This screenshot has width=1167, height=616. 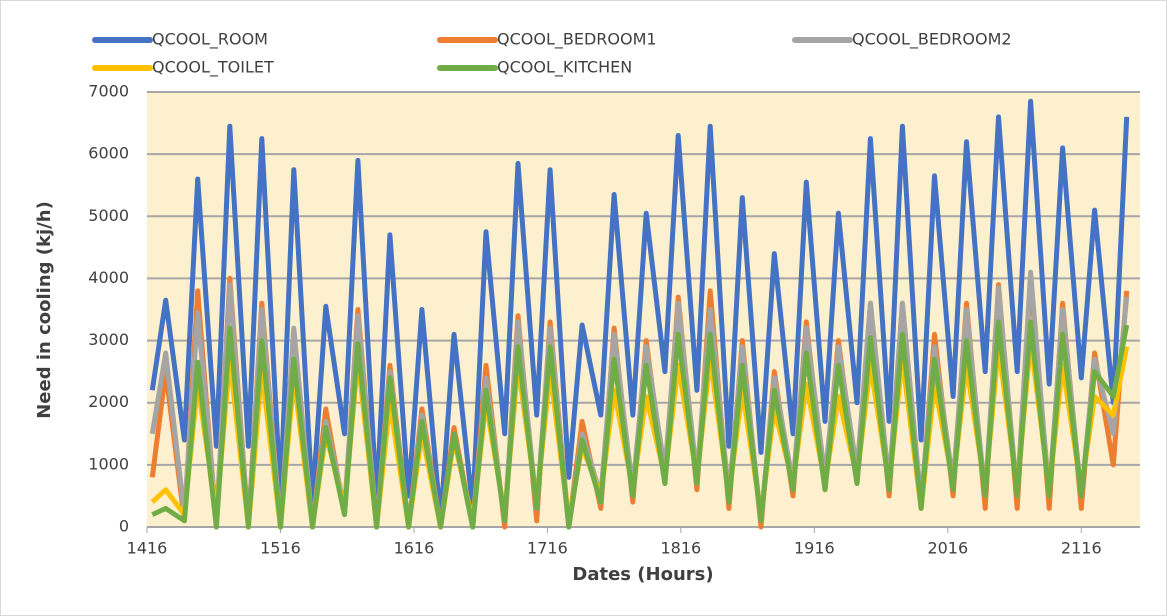 What do you see at coordinates (108, 339) in the screenshot?
I see `y-tick-label: 3000` at bounding box center [108, 339].